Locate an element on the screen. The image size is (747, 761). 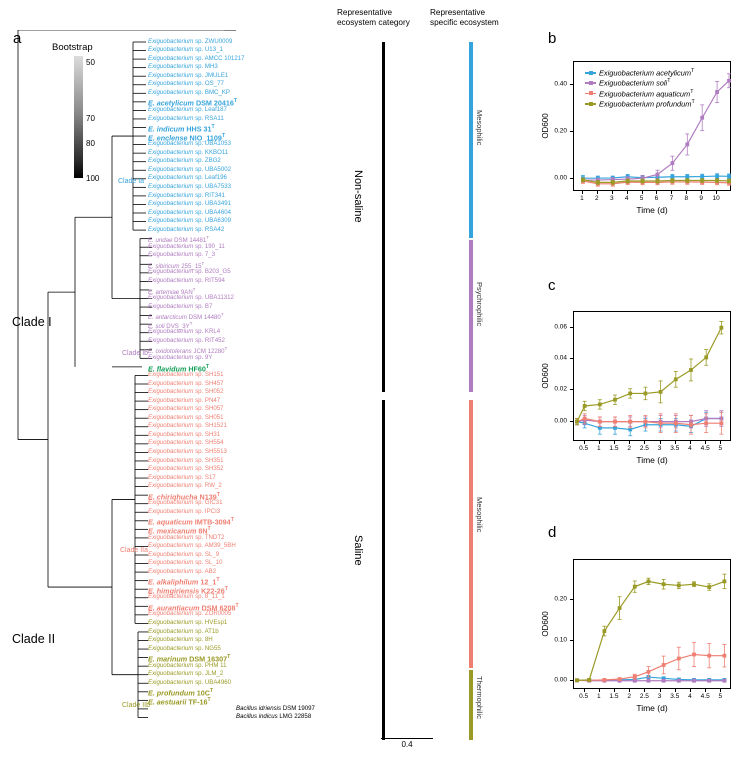
legend-item: Exiguobacterium soliT is located at coordinates (640, 83).